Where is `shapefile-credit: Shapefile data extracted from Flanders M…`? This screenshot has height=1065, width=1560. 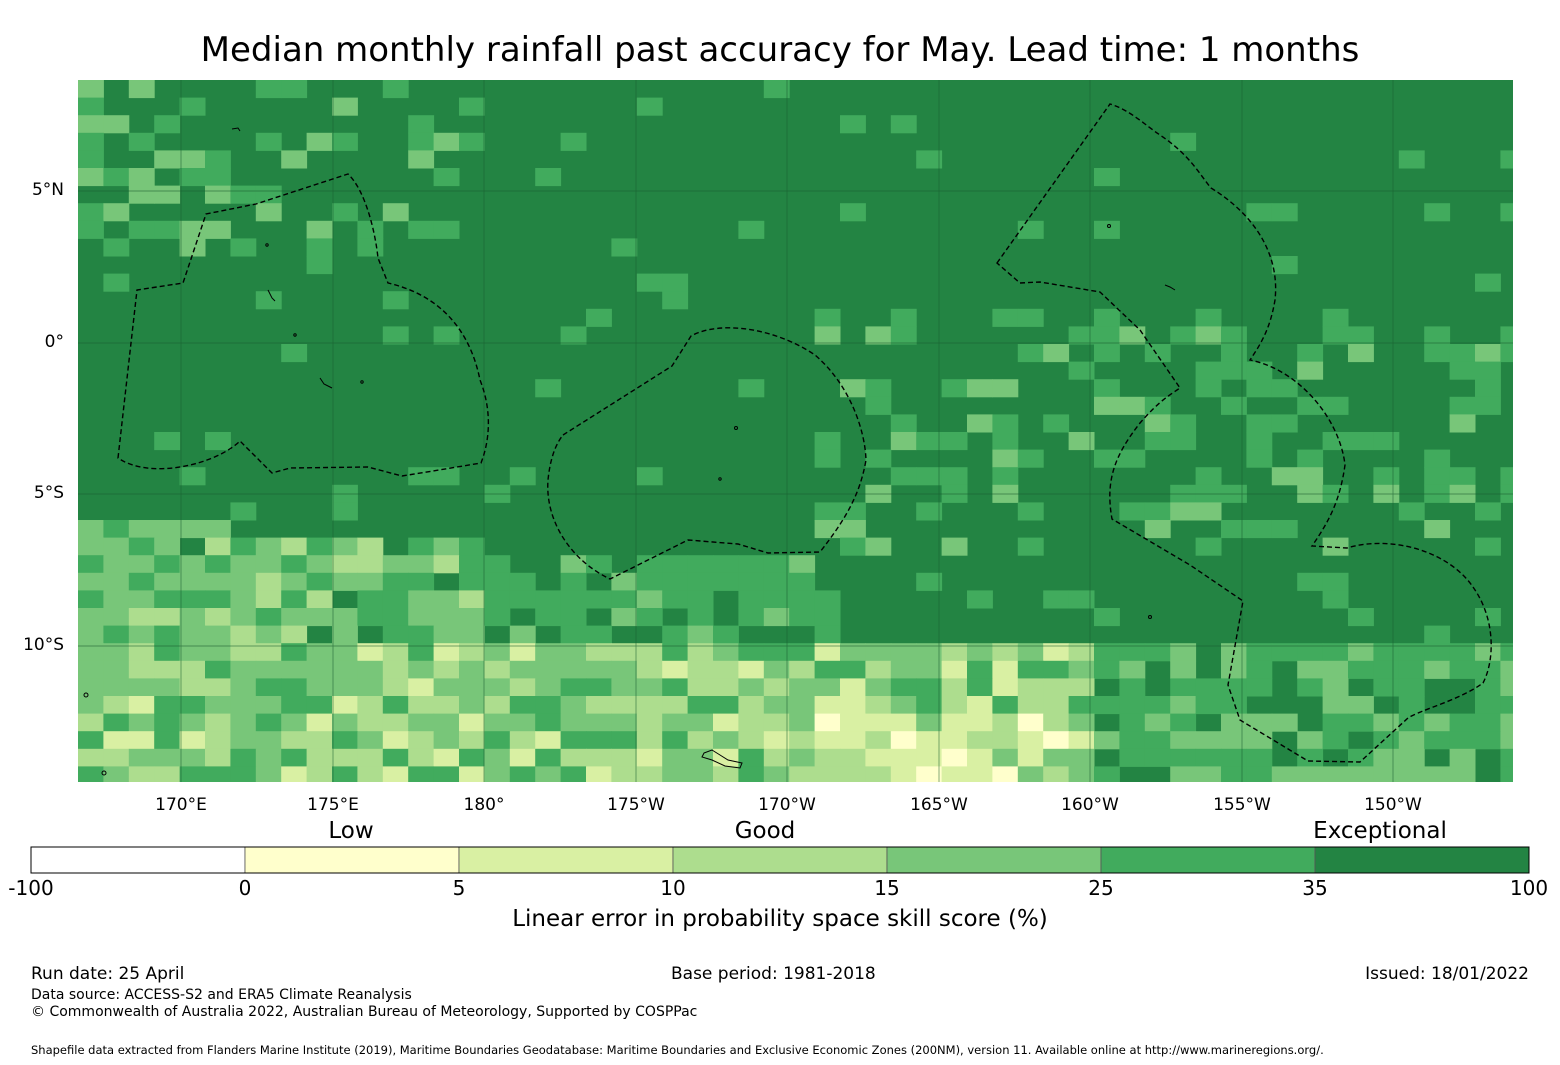 shapefile-credit: Shapefile data extracted from Flanders M… is located at coordinates (677, 1050).